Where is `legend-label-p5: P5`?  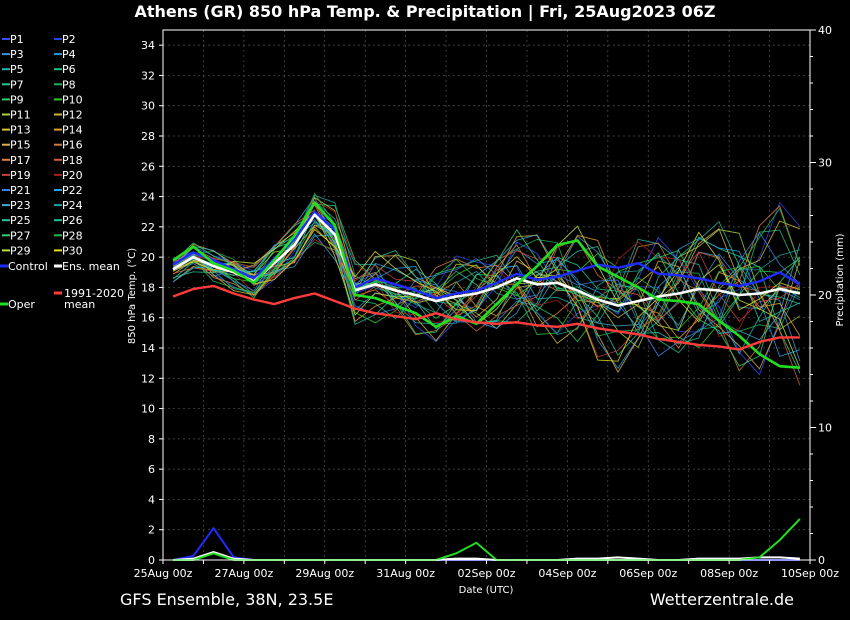
legend-label-p5: P5 is located at coordinates (17, 69).